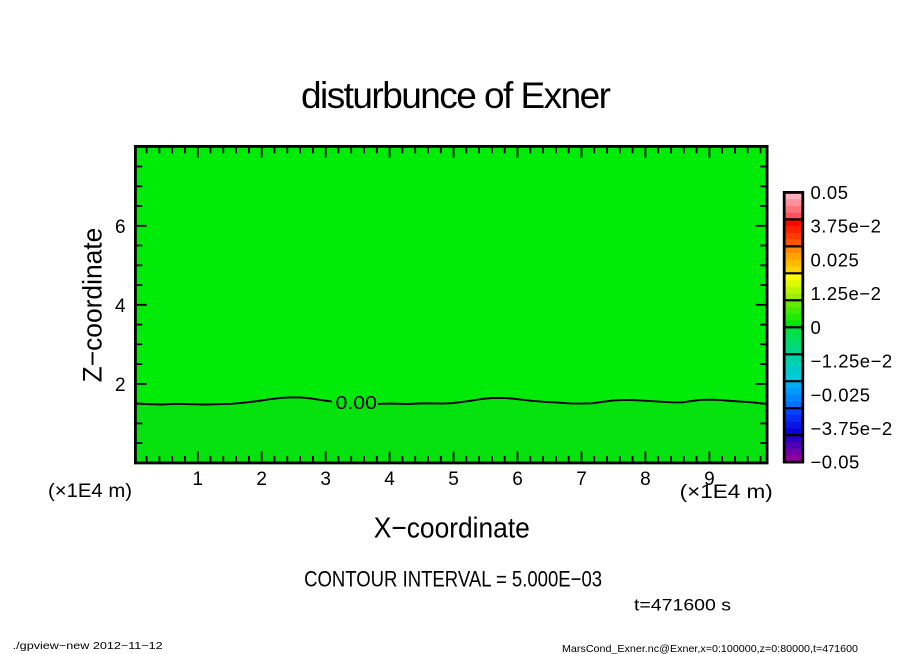 This screenshot has height=654, width=904. What do you see at coordinates (841, 394) in the screenshot?
I see `svg-text: −0.025` at bounding box center [841, 394].